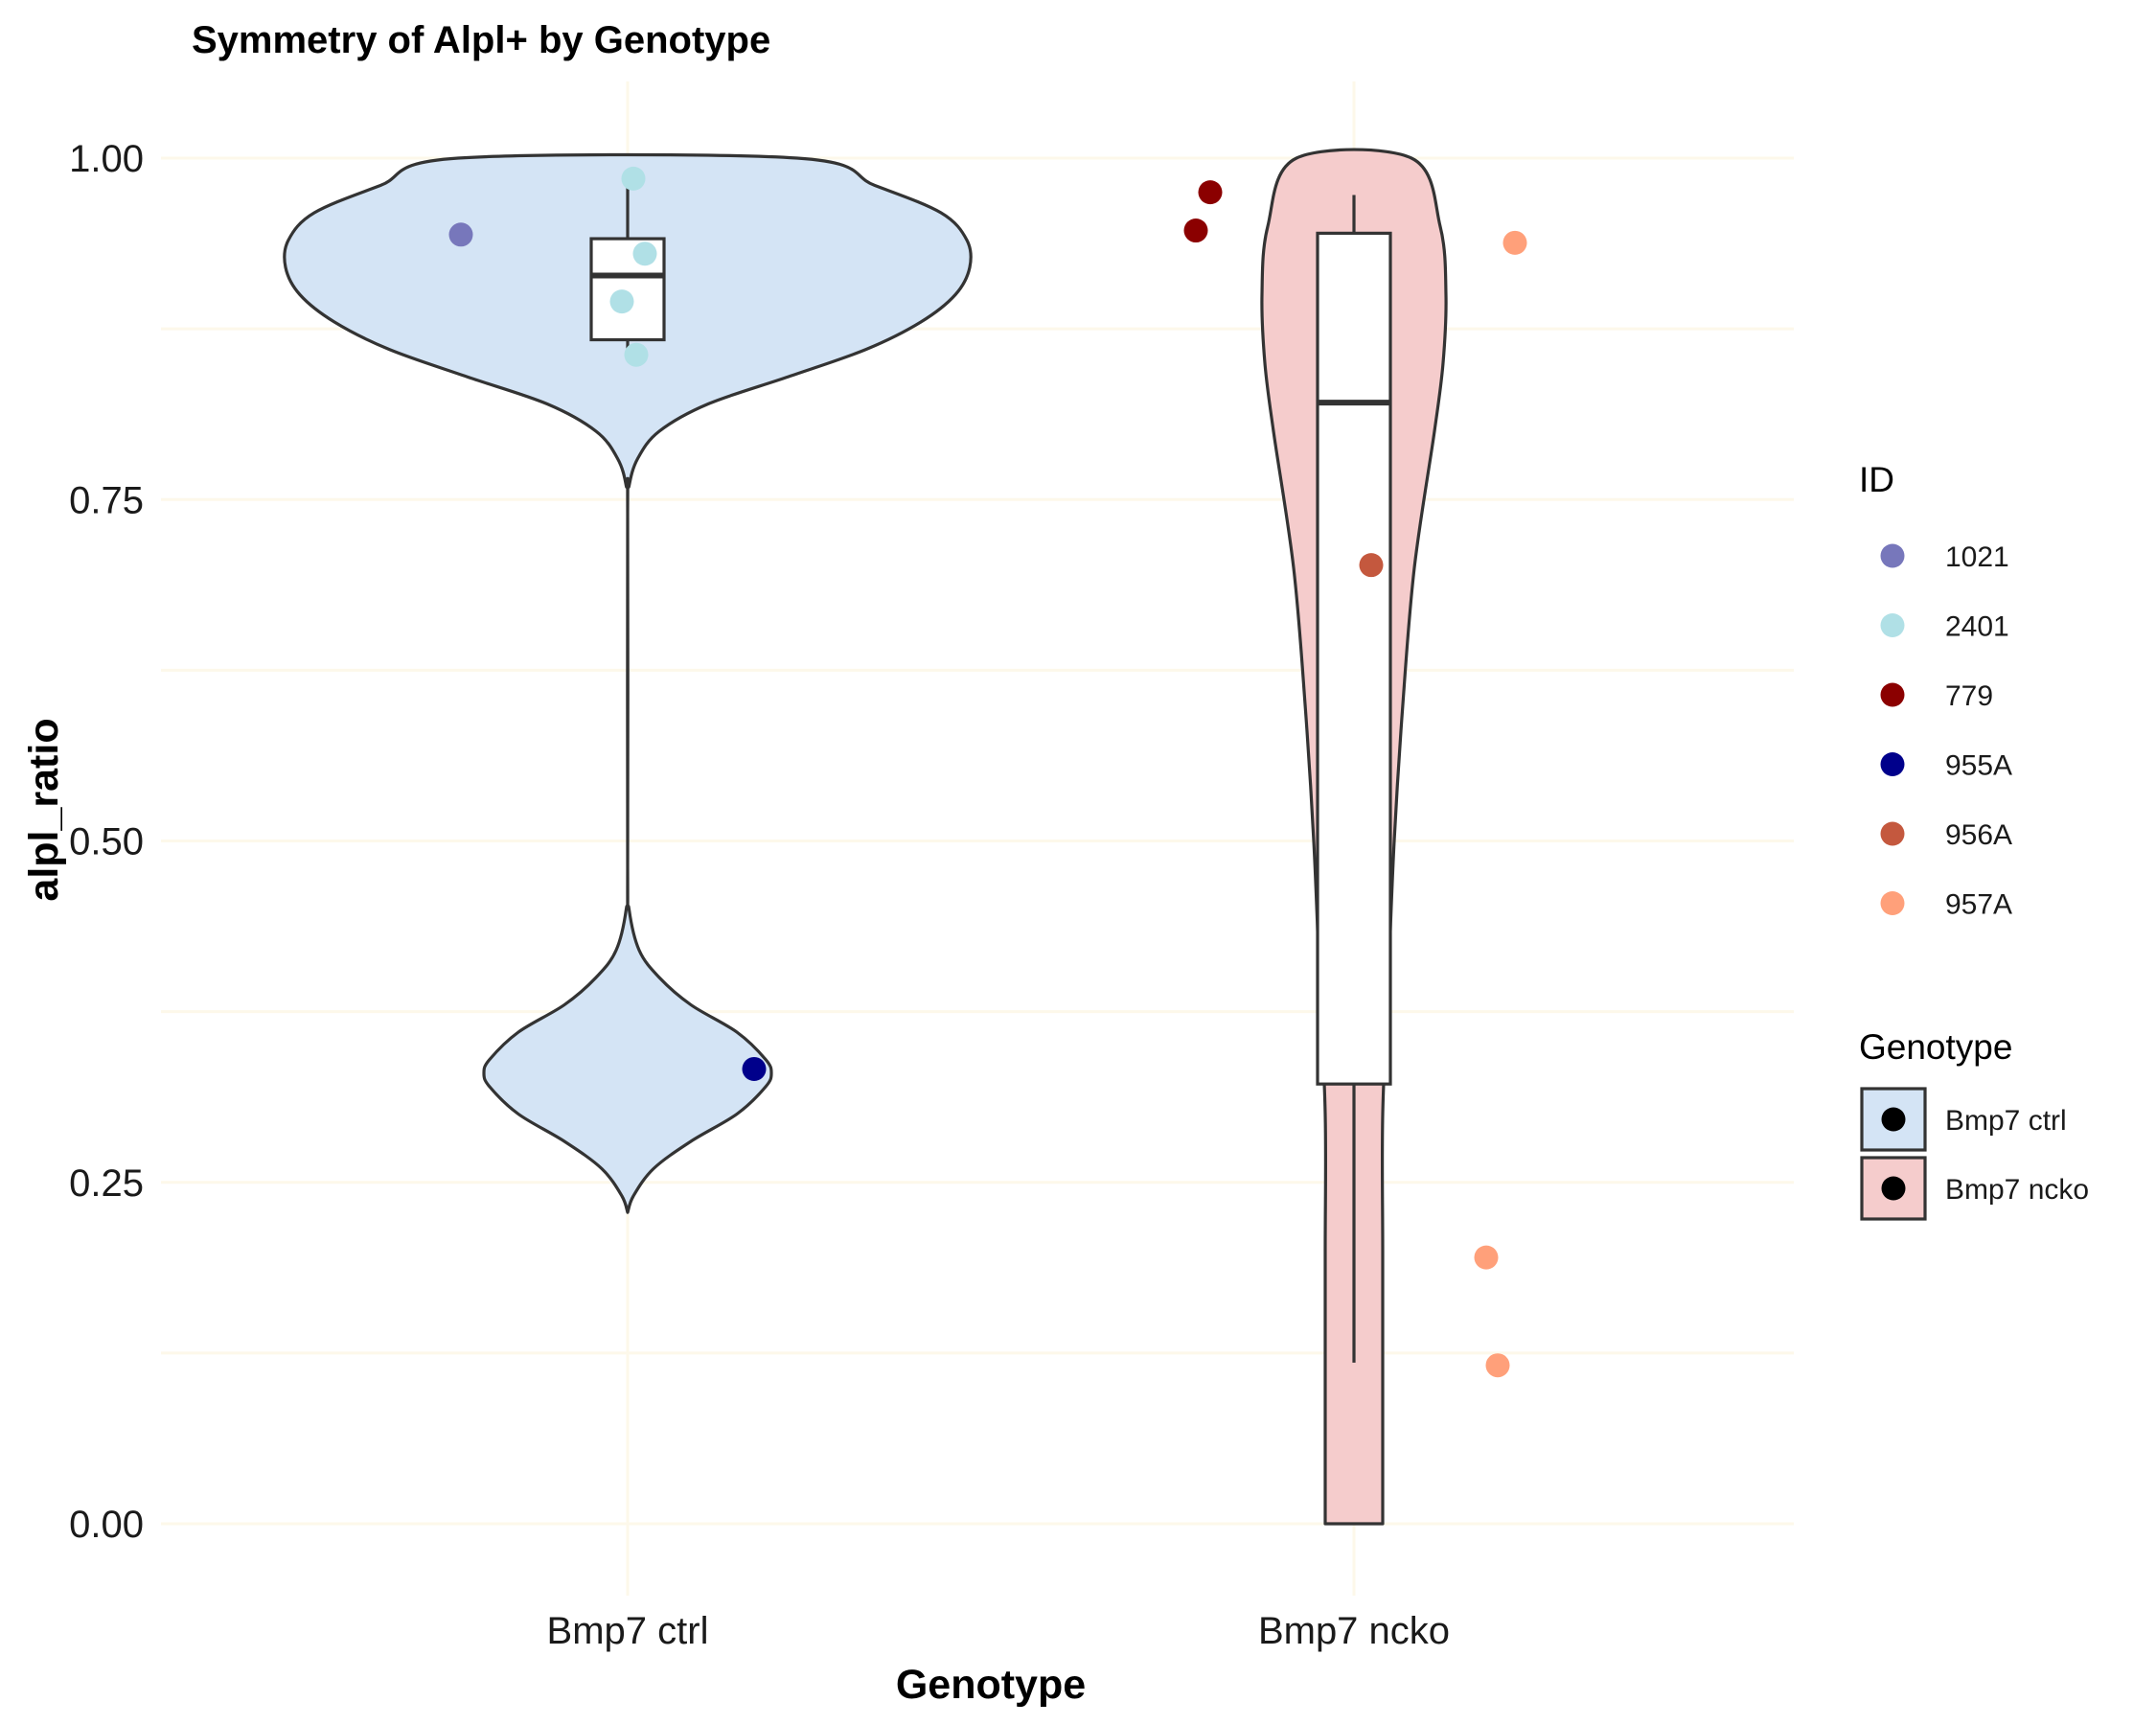 The width and height of the screenshot is (2156, 1725). Describe the element at coordinates (106, 159) in the screenshot. I see `y-tick-label: 1.00` at that location.